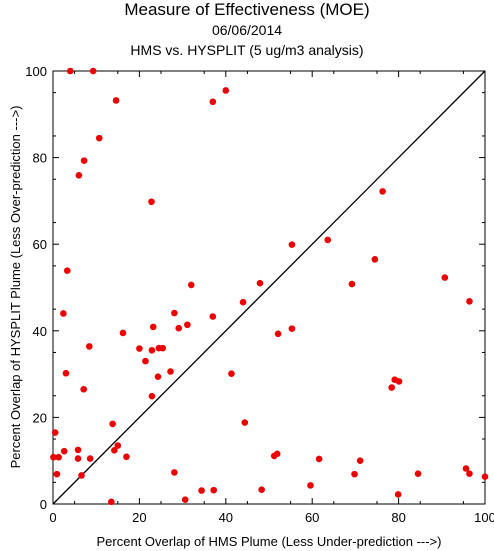 The image size is (494, 551). What do you see at coordinates (52, 517) in the screenshot?
I see `x-tick-label: 0` at bounding box center [52, 517].